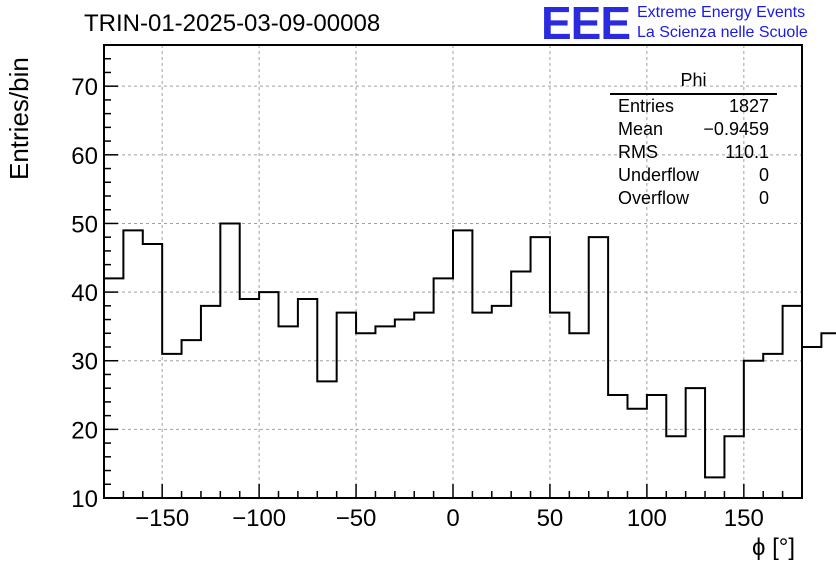 This screenshot has width=836, height=572. Describe the element at coordinates (736, 129) in the screenshot. I see `stats-value: −0.9459` at that location.